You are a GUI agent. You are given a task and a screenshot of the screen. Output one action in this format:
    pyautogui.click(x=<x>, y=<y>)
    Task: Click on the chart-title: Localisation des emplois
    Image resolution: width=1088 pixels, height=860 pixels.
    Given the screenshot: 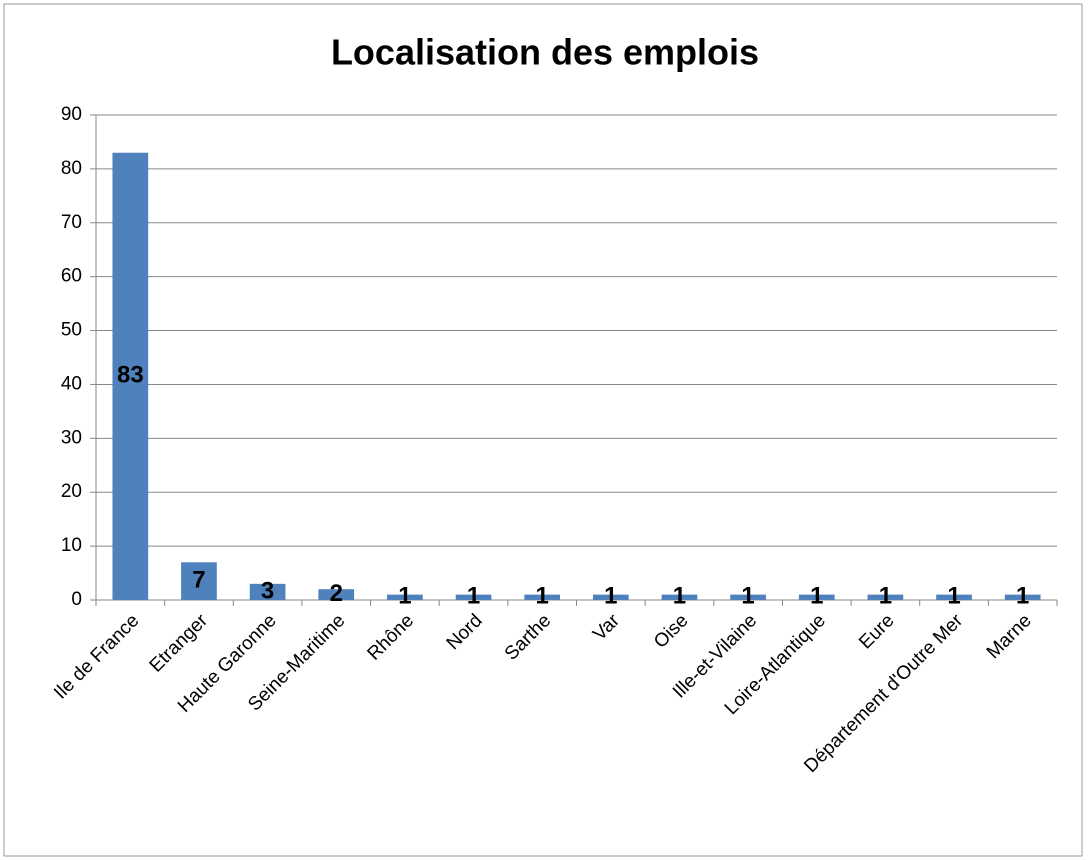 What is the action you would take?
    pyautogui.click(x=545, y=52)
    